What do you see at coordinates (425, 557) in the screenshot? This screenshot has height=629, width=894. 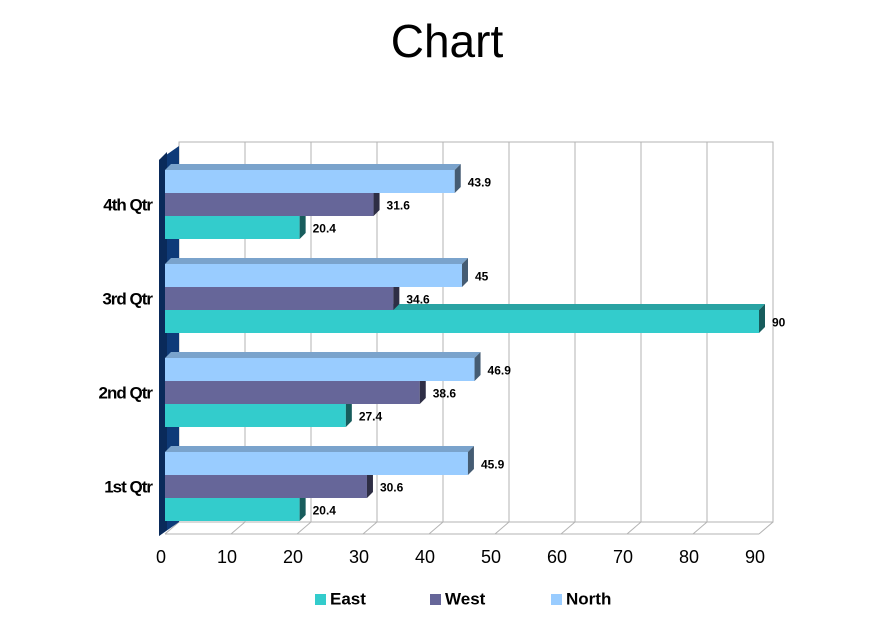 I see `x-tick-label: 40` at bounding box center [425, 557].